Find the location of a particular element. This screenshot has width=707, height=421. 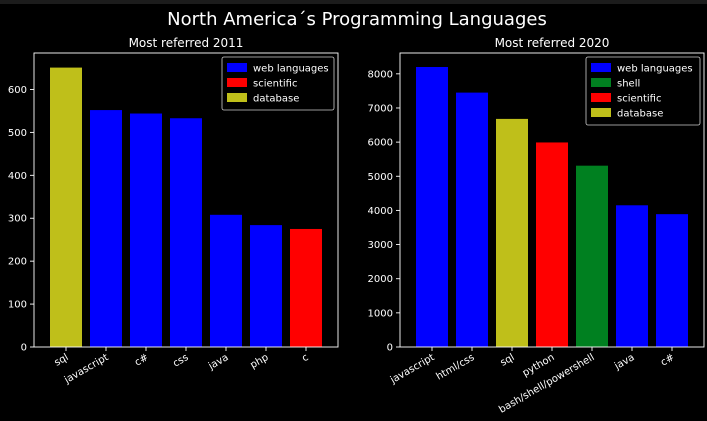

legend-swatch-shell is located at coordinates (601, 82).